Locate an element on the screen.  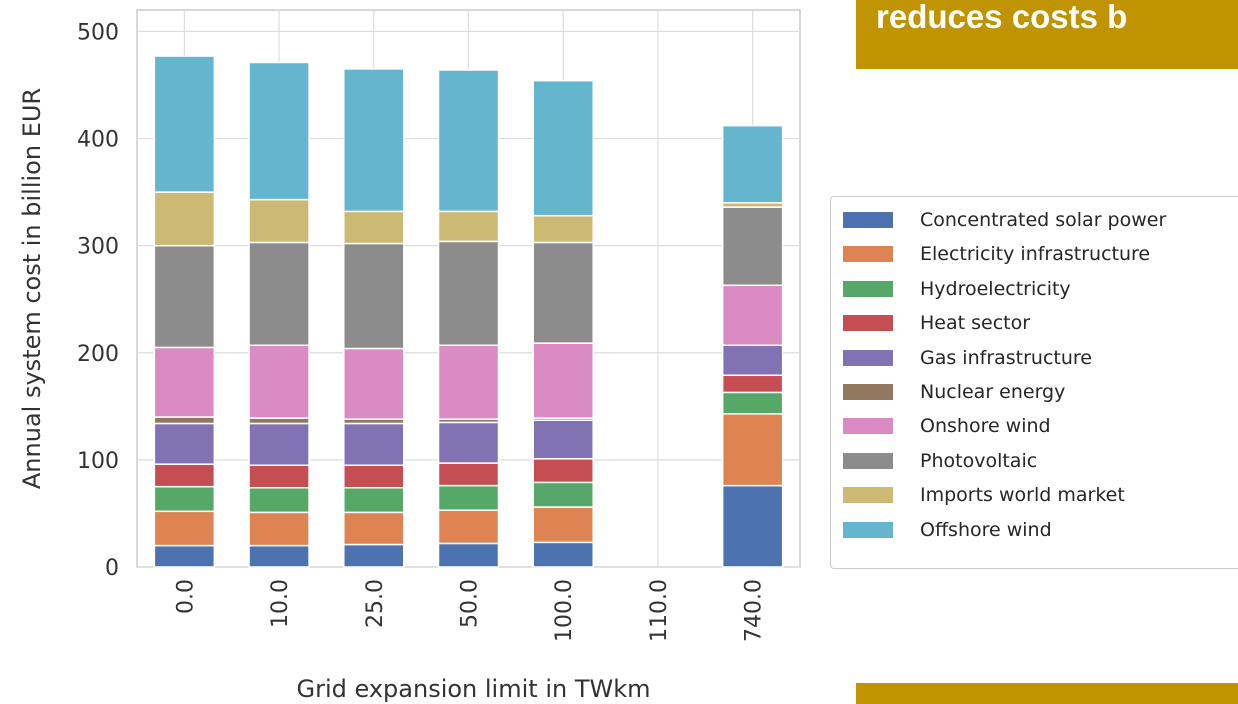
x-tick-label: 10.0 is located at coordinates (280, 603).